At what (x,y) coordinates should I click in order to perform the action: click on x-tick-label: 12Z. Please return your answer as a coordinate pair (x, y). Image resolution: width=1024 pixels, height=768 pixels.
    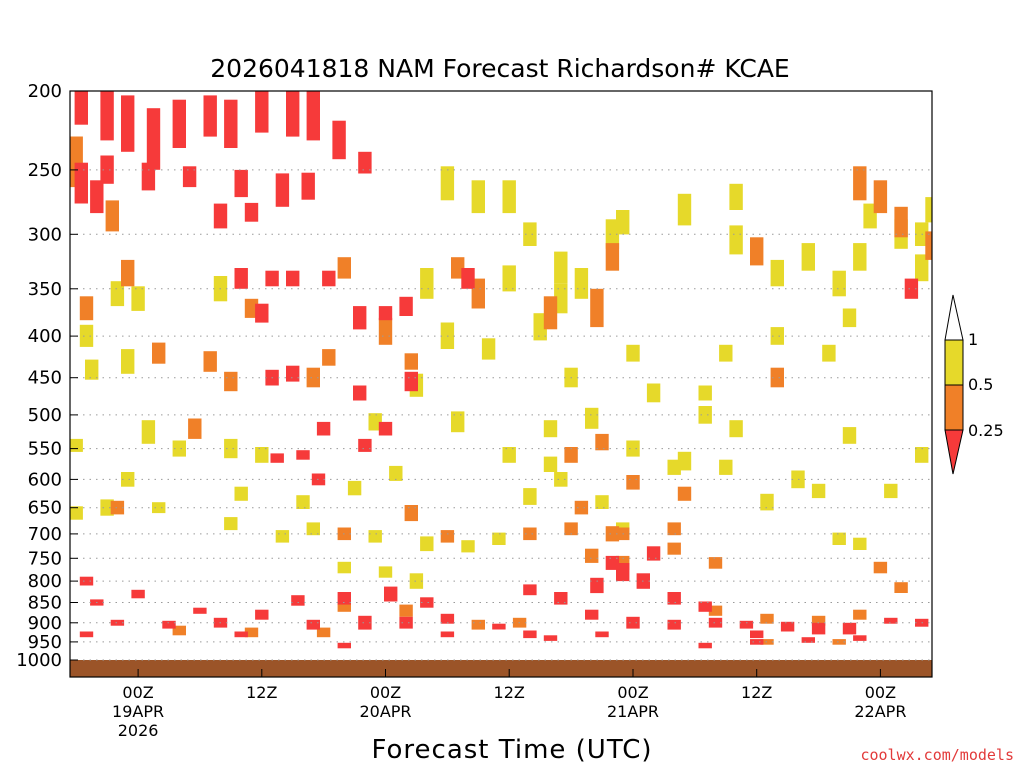
    Looking at the image, I should click on (756, 692).